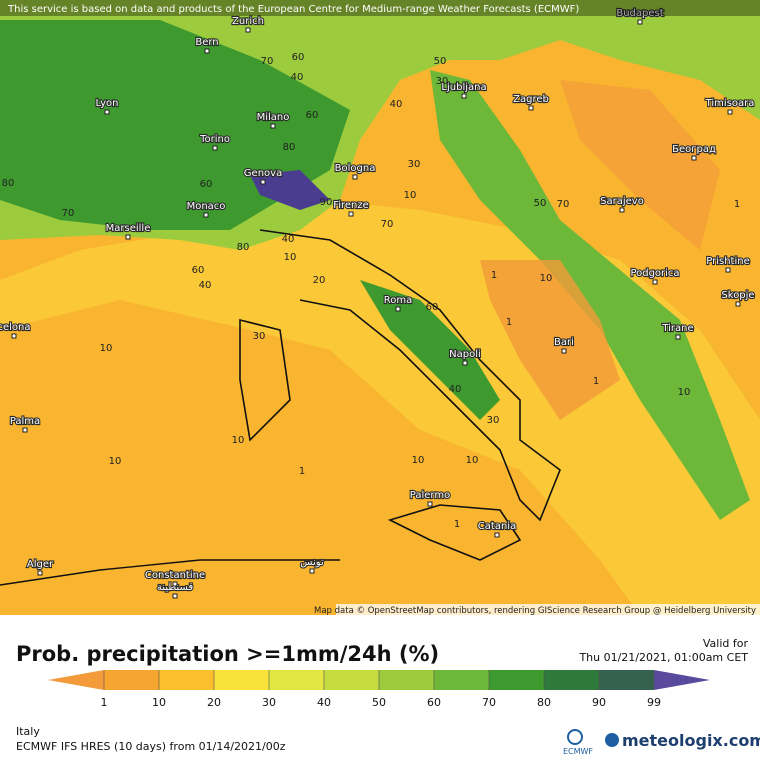 The image size is (760, 760). I want to click on colorbar-tick-label: 60, so click(434, 702).